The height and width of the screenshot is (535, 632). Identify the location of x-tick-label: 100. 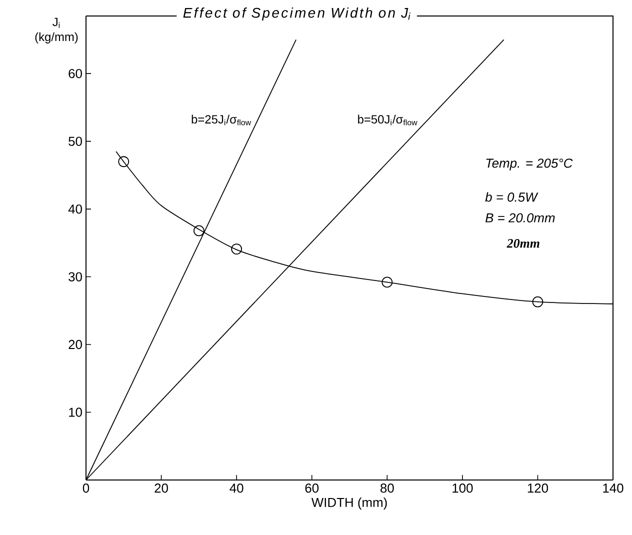
(462, 488).